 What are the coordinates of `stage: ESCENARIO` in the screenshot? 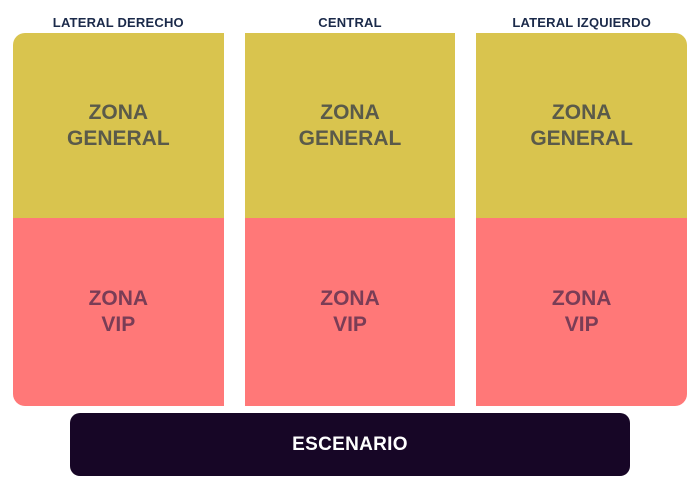 It's located at (350, 444).